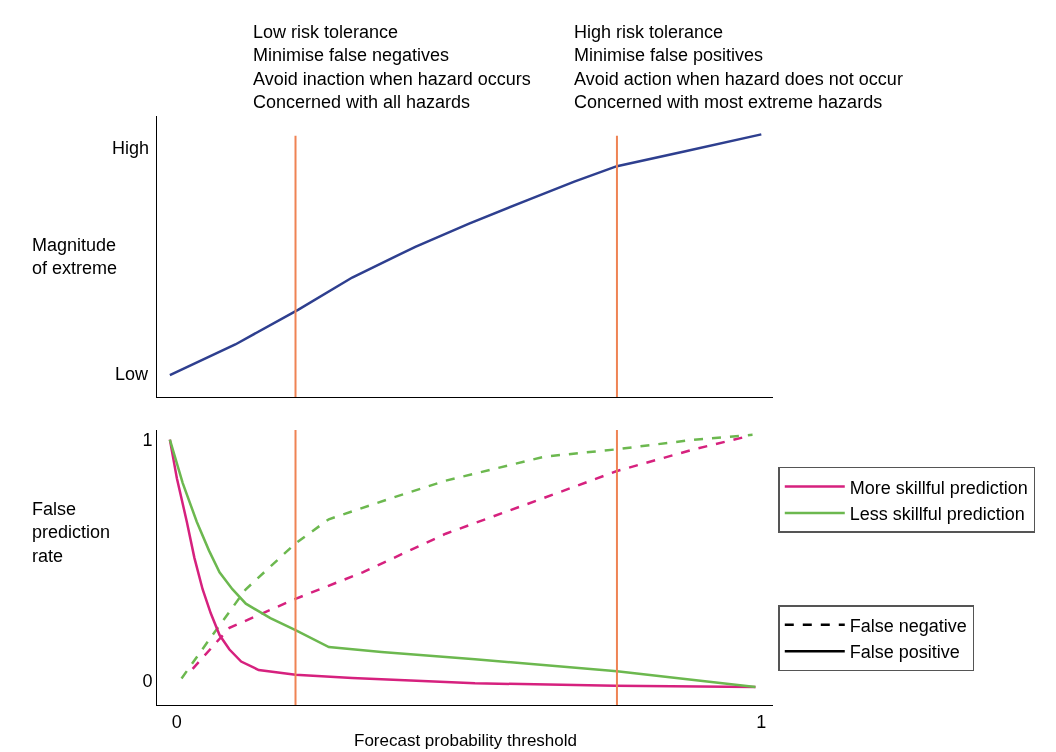 The width and height of the screenshot is (1056, 752). I want to click on legend-label: False positive, so click(904, 652).